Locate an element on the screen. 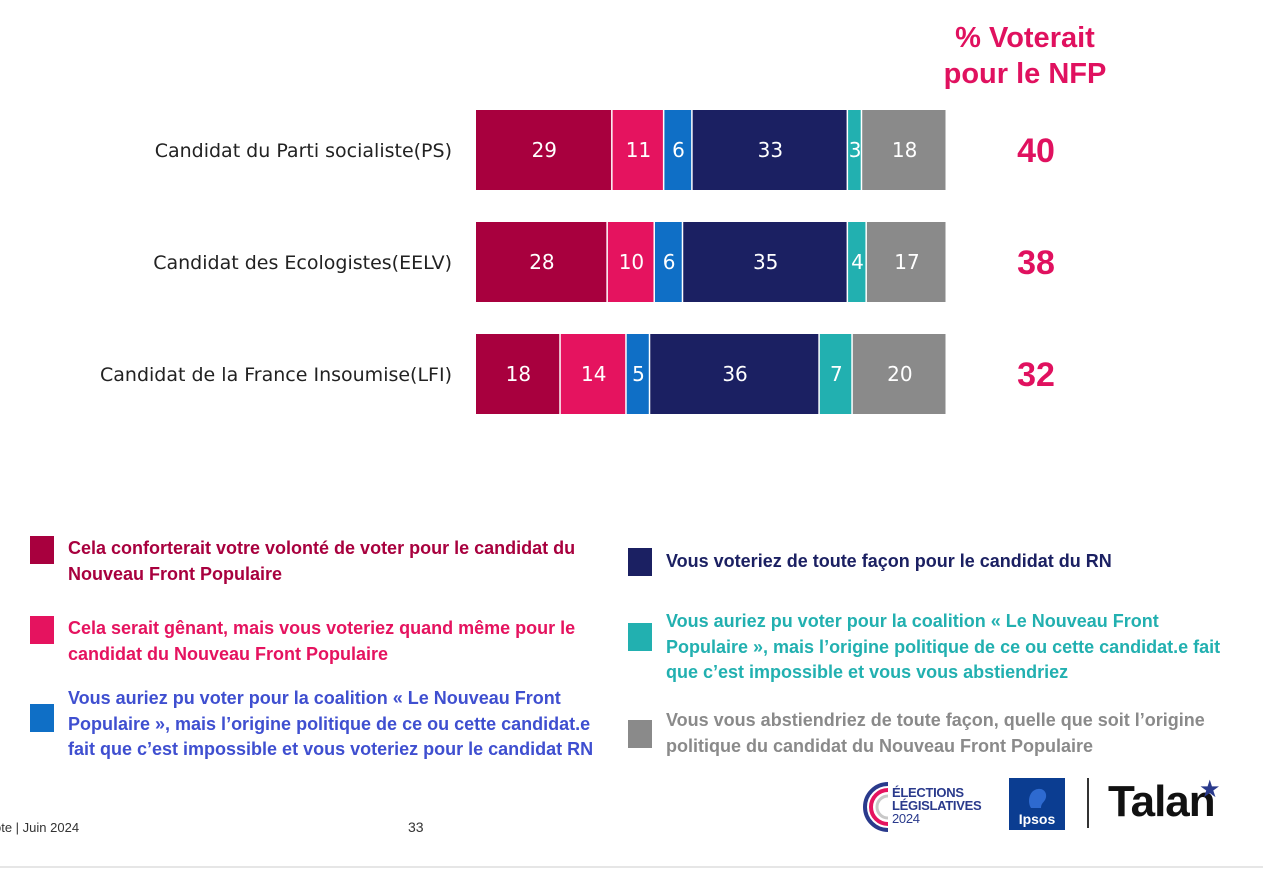 This screenshot has height=870, width=1263. legend-swatch-genant is located at coordinates (42, 630).